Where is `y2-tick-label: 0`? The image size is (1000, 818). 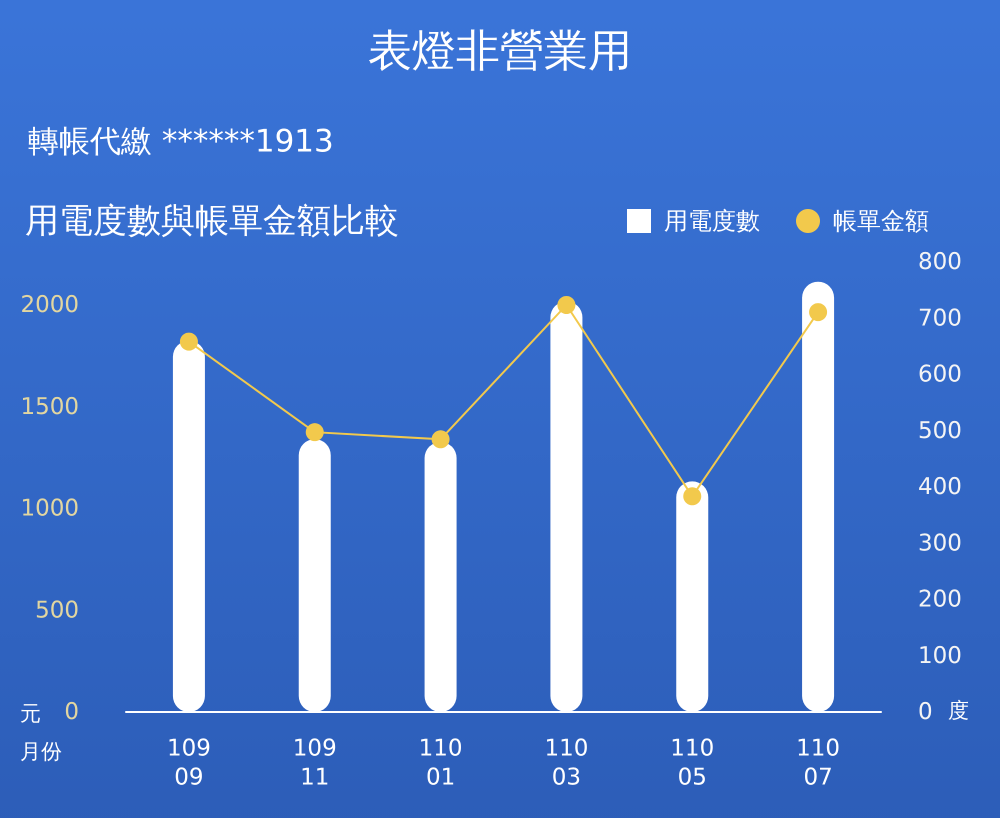 y2-tick-label: 0 is located at coordinates (925, 712).